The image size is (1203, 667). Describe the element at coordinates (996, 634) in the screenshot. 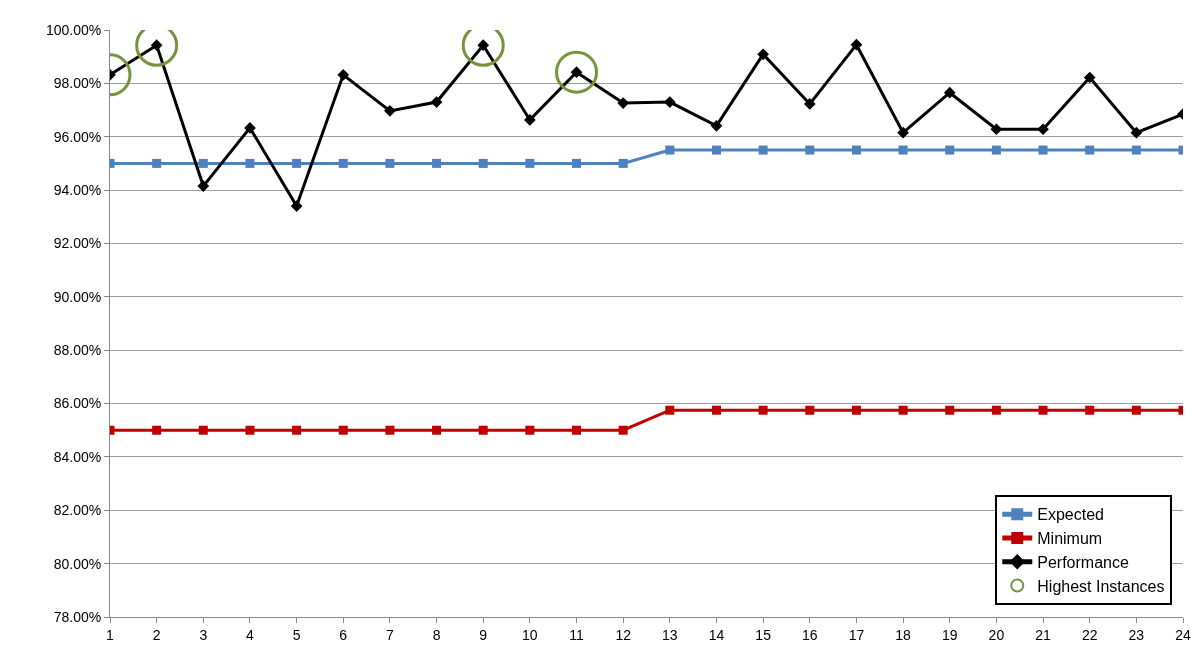

I see `x-tick-label: 20` at that location.